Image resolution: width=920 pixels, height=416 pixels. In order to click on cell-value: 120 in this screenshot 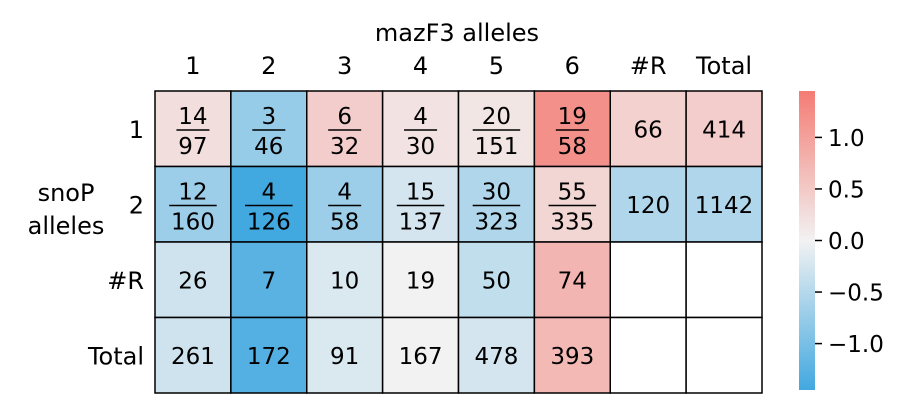, I will do `click(648, 206)`.